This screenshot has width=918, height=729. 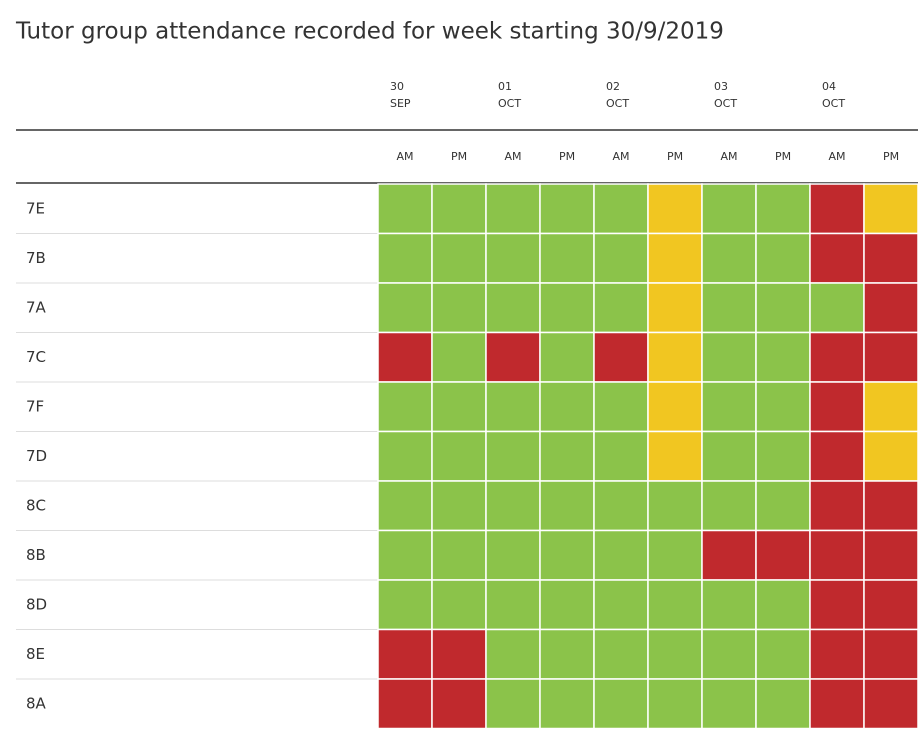 What do you see at coordinates (36, 604) in the screenshot?
I see `group-label: 8D` at bounding box center [36, 604].